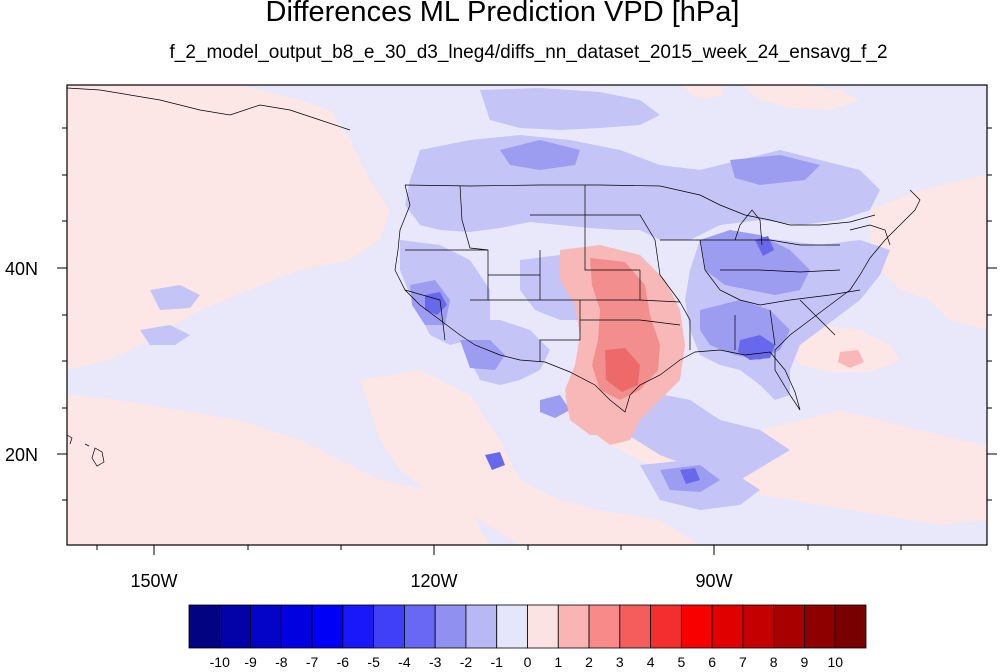  What do you see at coordinates (404, 662) in the screenshot?
I see `colorbar-label: -4` at bounding box center [404, 662].